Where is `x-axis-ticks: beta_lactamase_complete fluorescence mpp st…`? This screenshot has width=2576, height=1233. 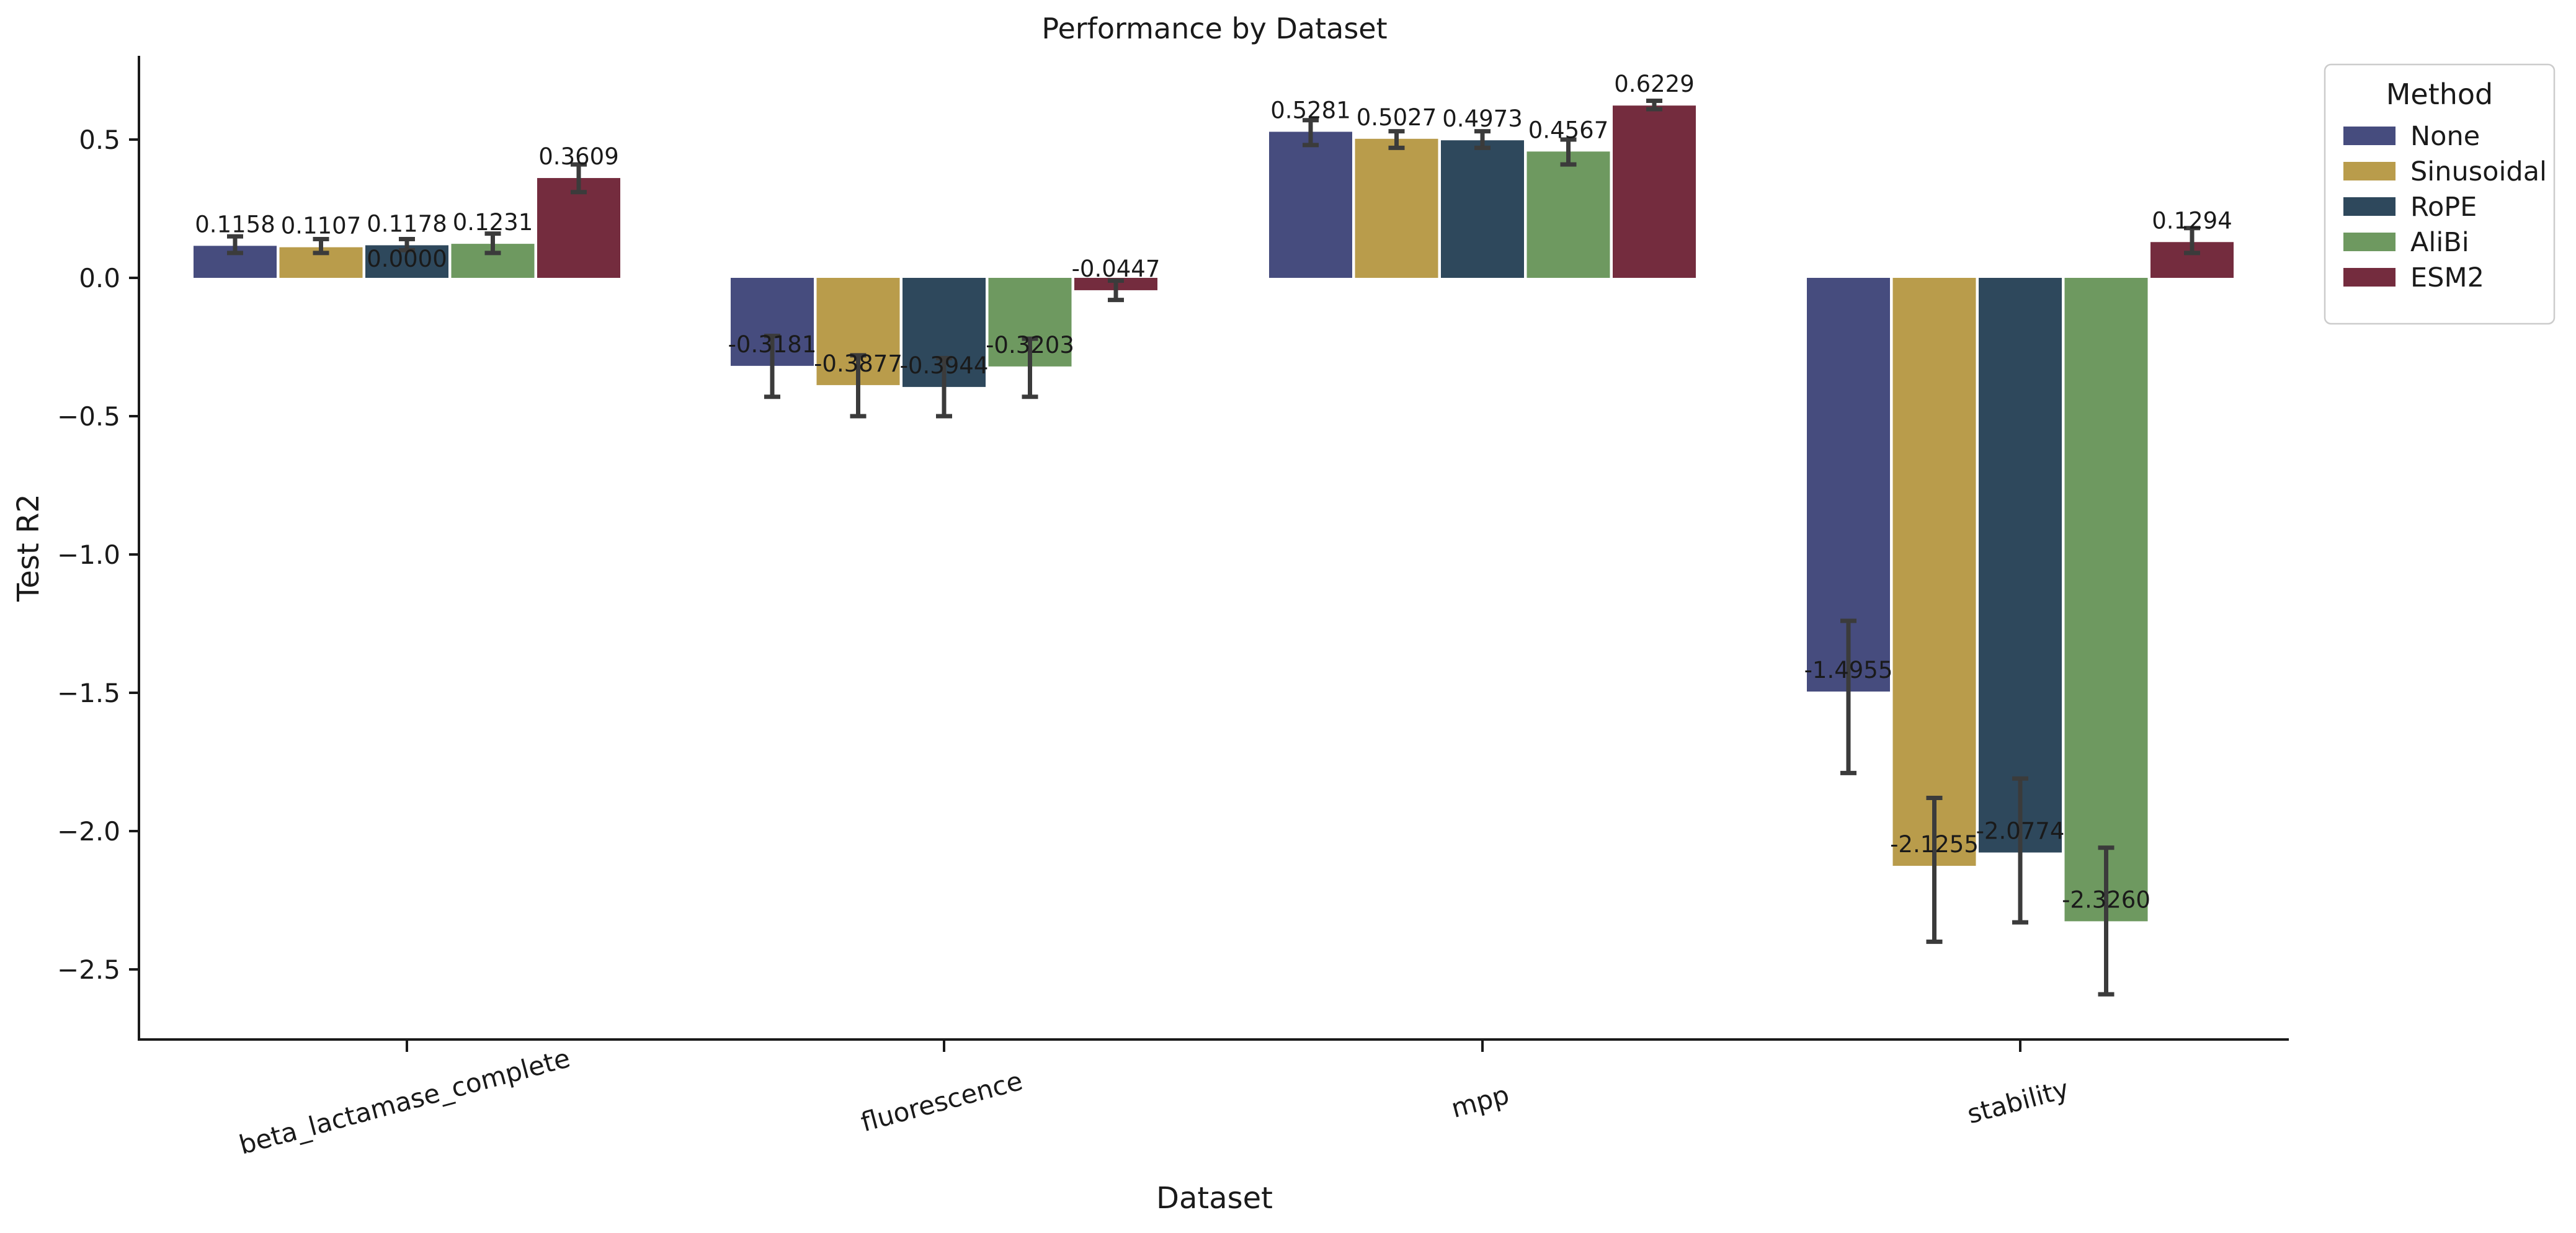 x-axis-ticks: beta_lactamase_complete fluorescence mpp st… is located at coordinates (1154, 1099).